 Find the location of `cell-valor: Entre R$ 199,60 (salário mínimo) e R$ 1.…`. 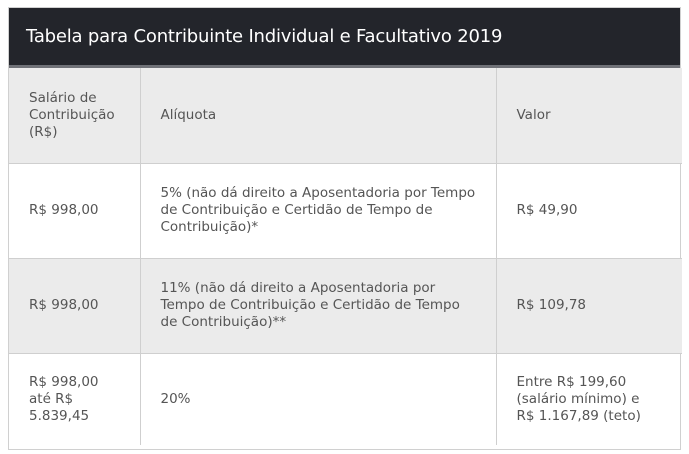

cell-valor: Entre R$ 199,60 (salário mínimo) e R$ 1.… is located at coordinates (588, 398).